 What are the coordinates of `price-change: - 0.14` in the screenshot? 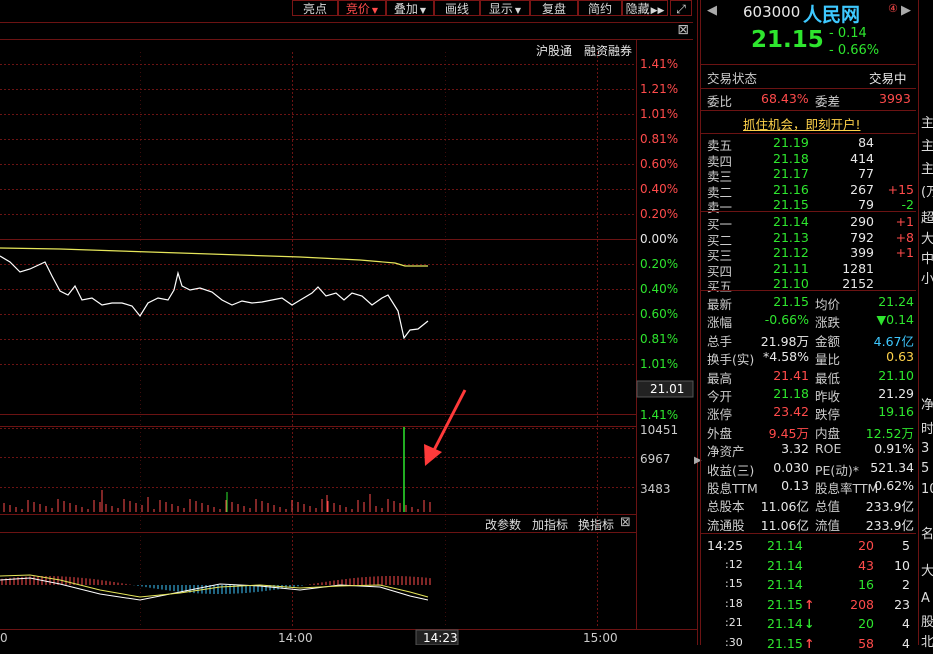 It's located at (848, 33).